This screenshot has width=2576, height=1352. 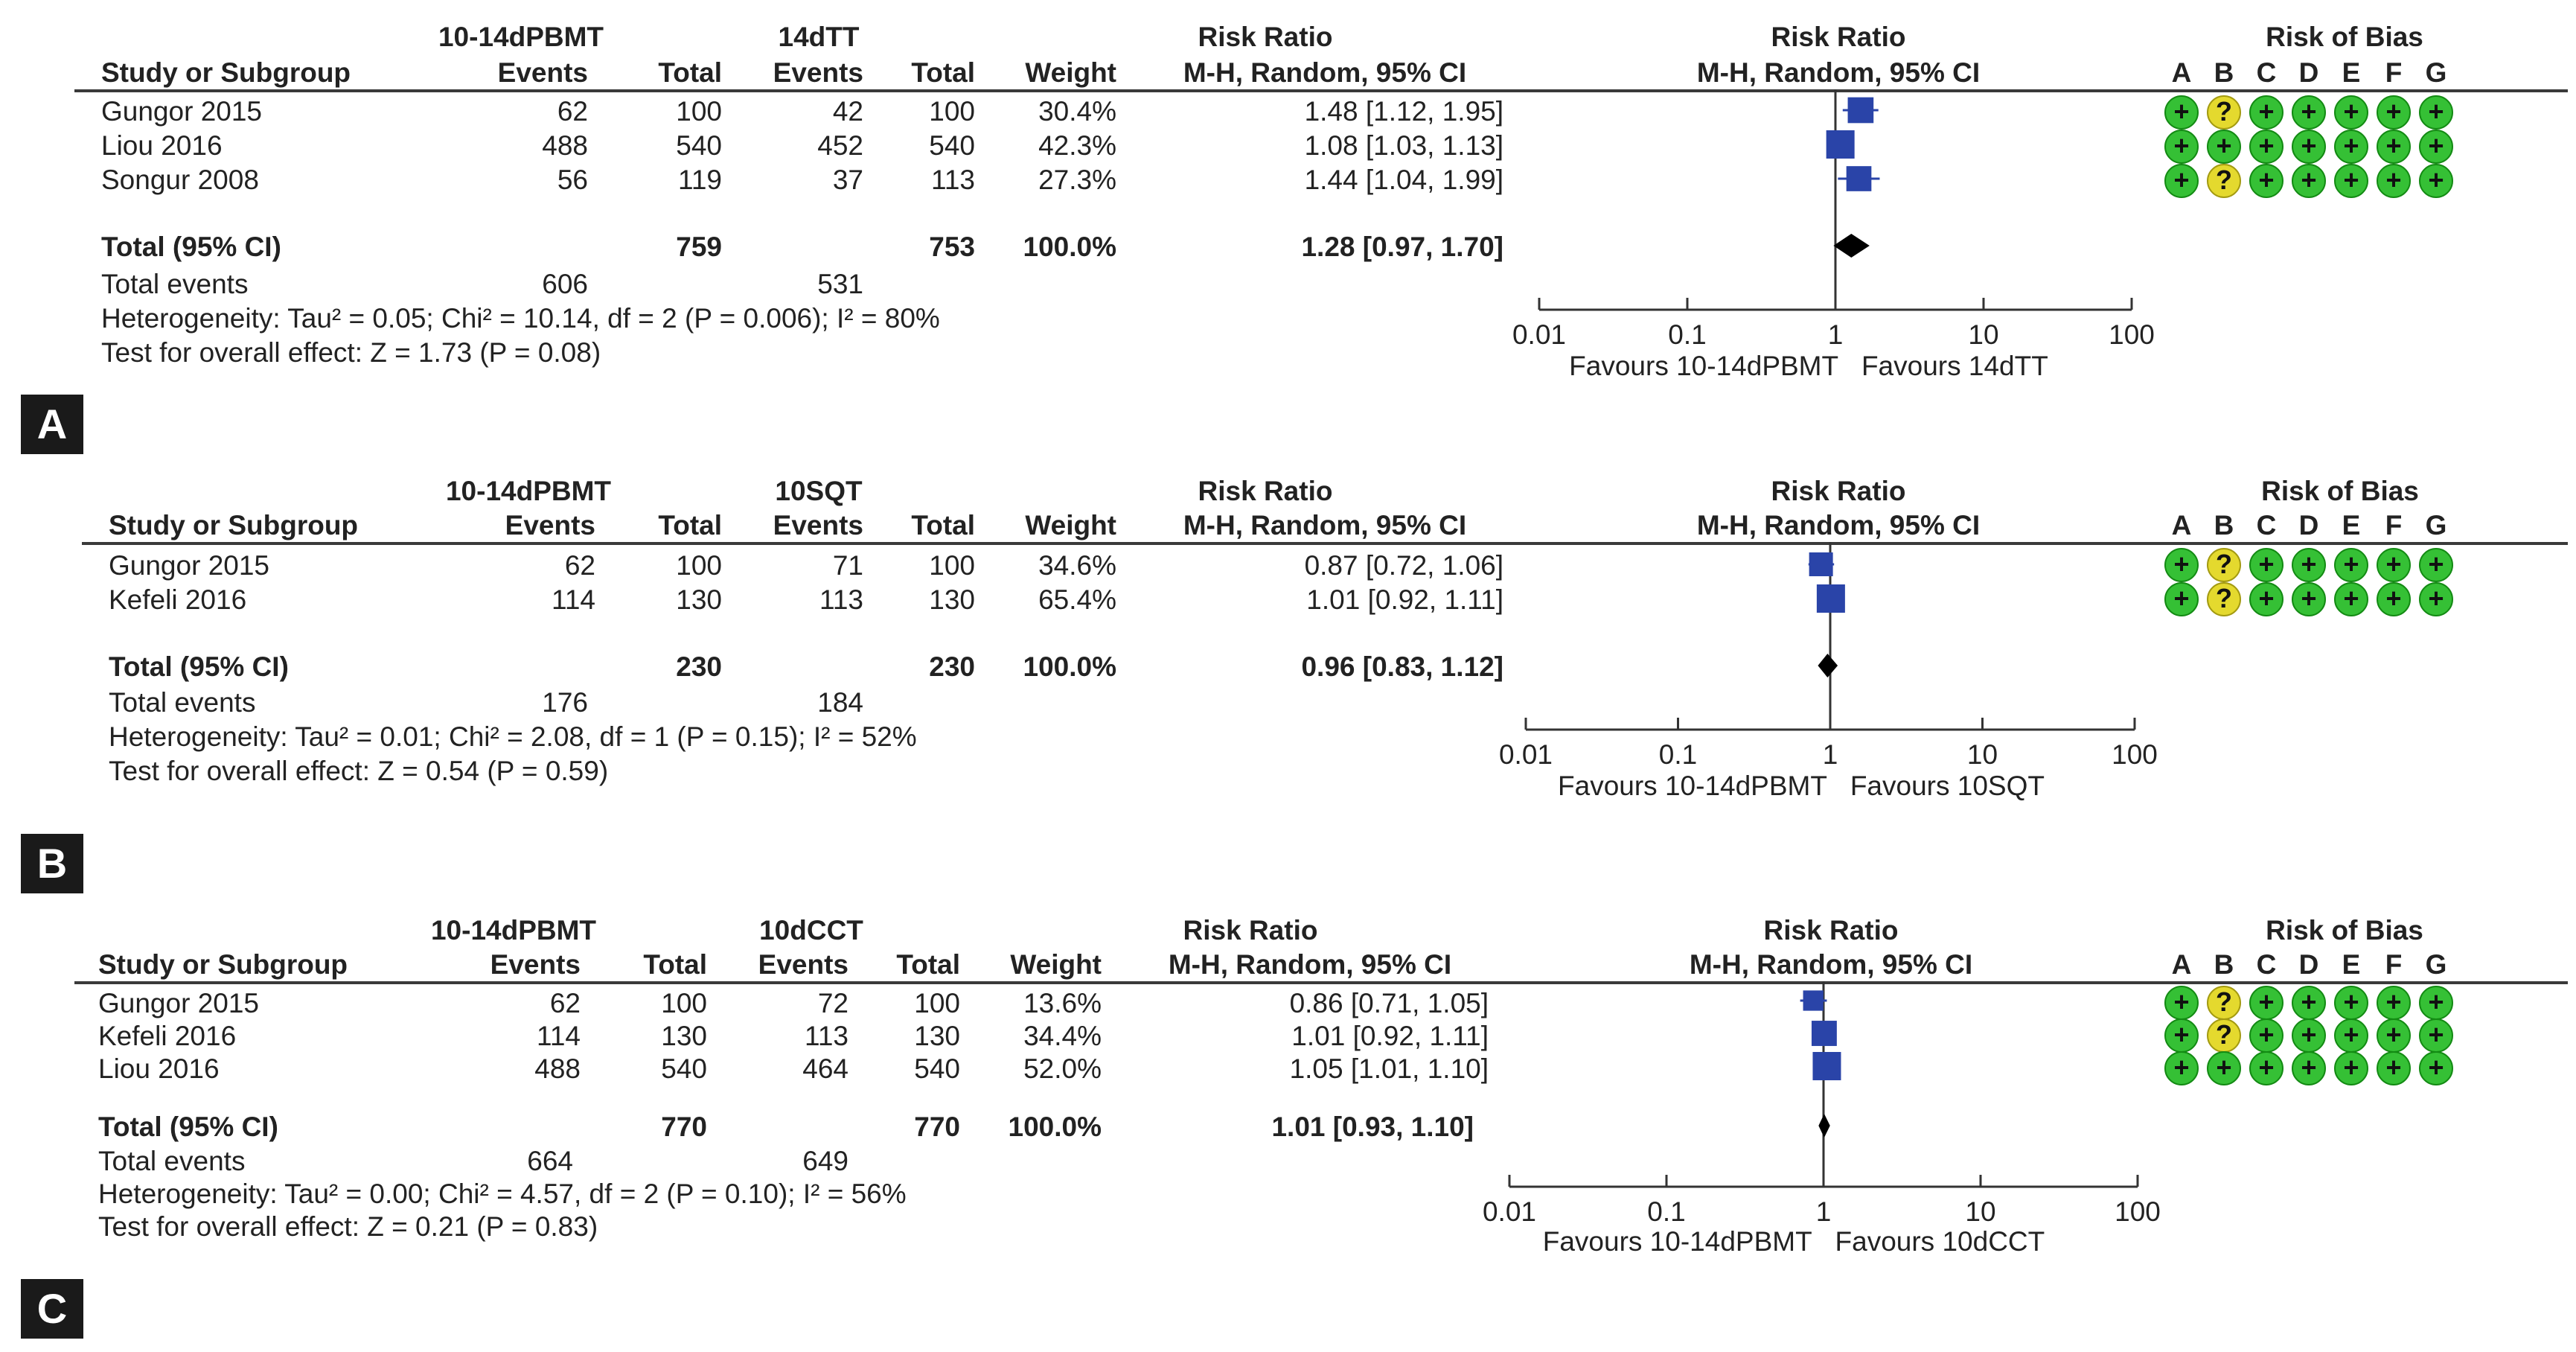 What do you see at coordinates (952, 565) in the screenshot?
I see `total2-cell: 100` at bounding box center [952, 565].